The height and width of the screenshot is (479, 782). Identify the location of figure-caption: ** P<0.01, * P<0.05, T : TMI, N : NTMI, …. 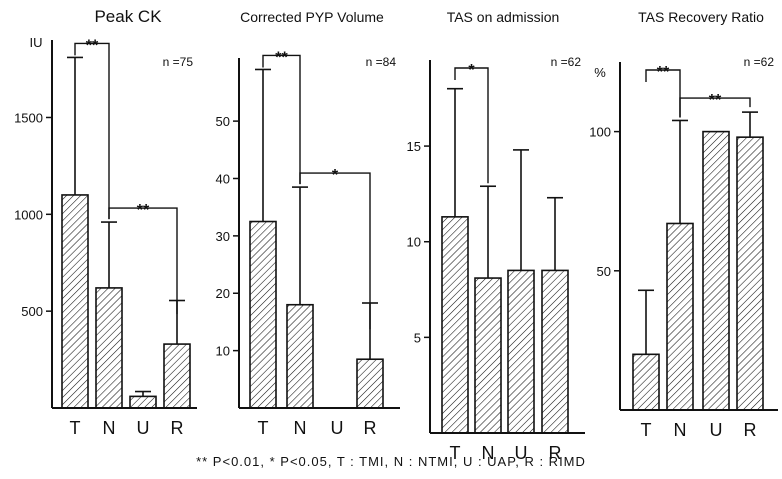
(391, 461).